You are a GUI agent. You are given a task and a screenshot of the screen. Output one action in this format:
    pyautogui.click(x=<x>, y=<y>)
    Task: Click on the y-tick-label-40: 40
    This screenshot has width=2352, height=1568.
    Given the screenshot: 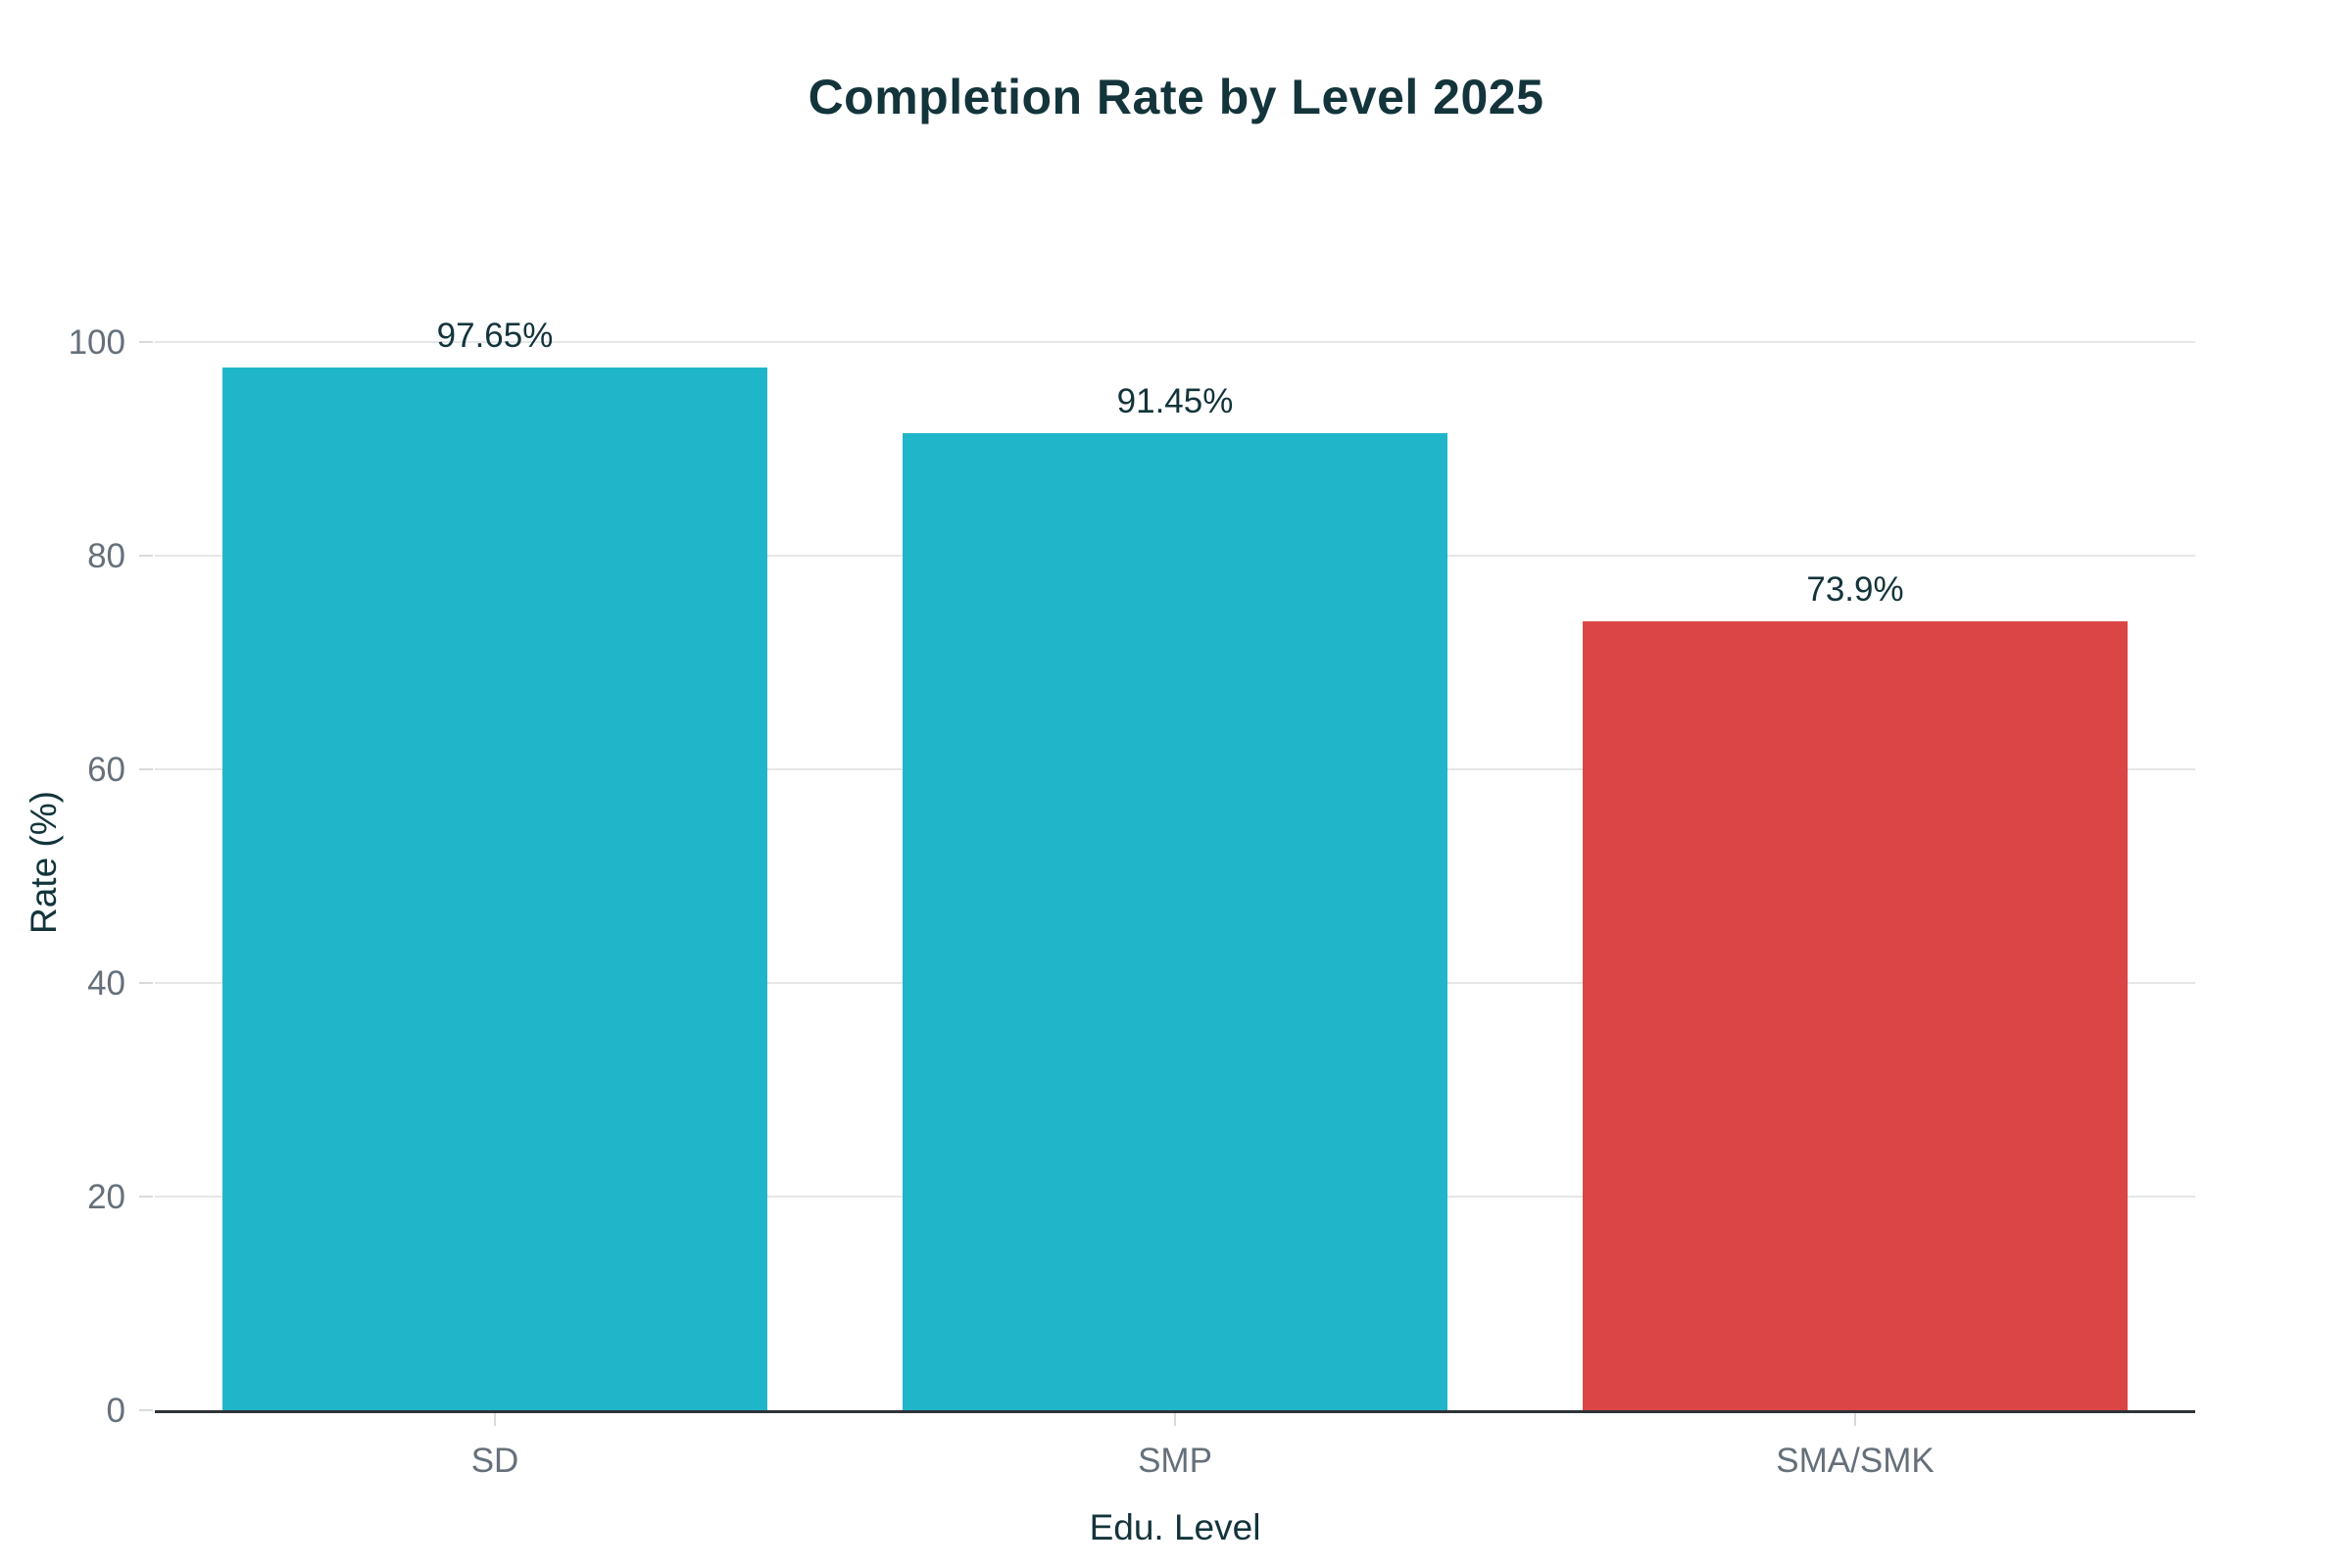 What is the action you would take?
    pyautogui.click(x=106, y=983)
    